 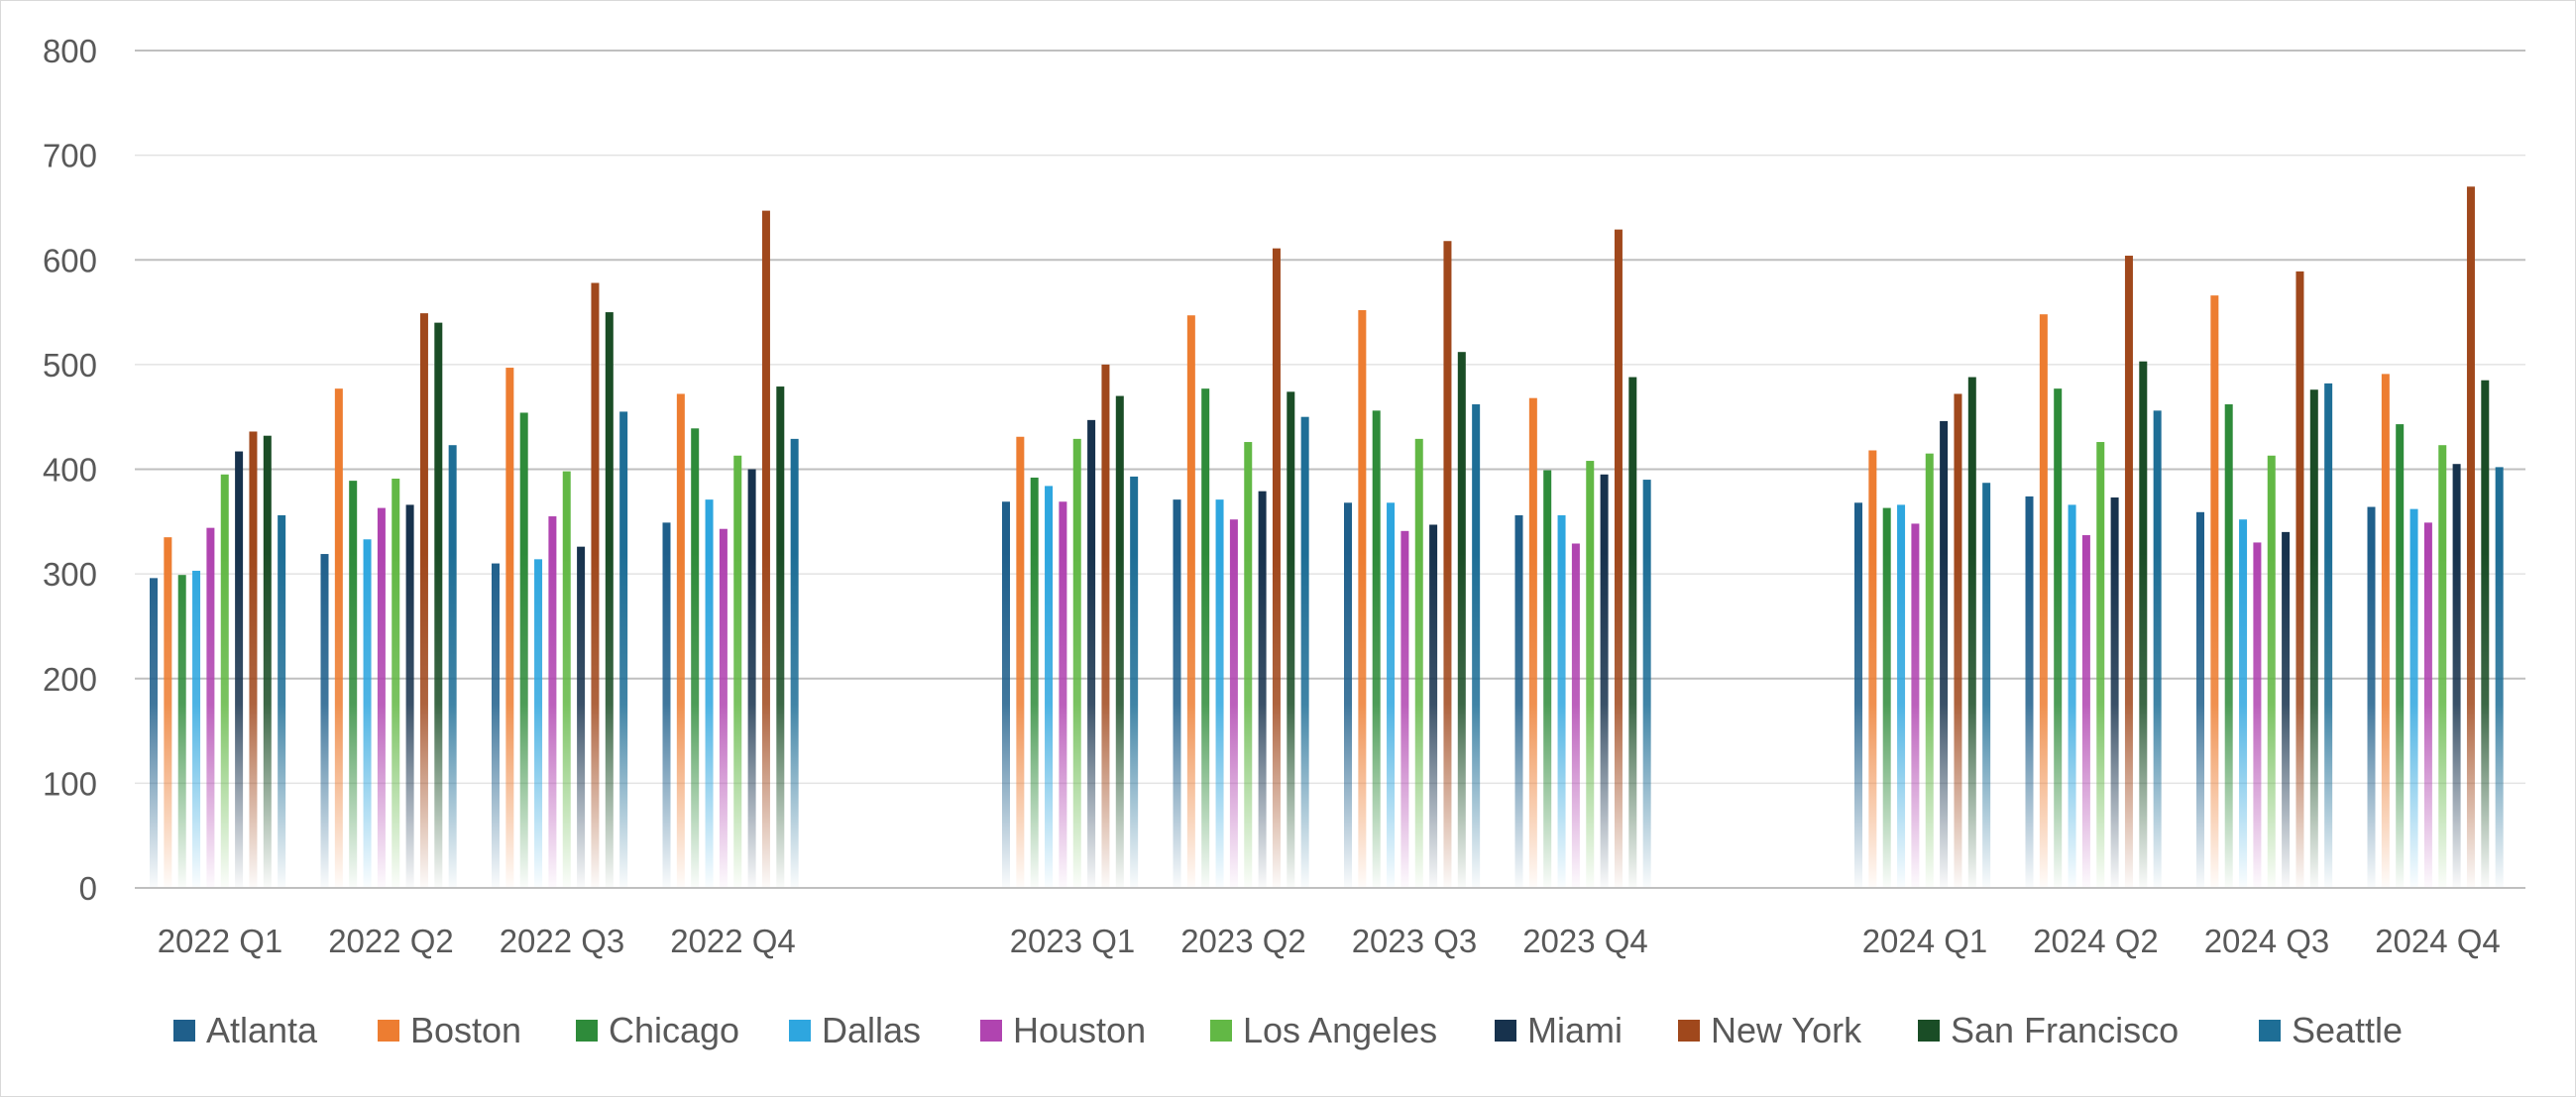 What do you see at coordinates (780, 637) in the screenshot?
I see `bar-san-francisco-2022-q4` at bounding box center [780, 637].